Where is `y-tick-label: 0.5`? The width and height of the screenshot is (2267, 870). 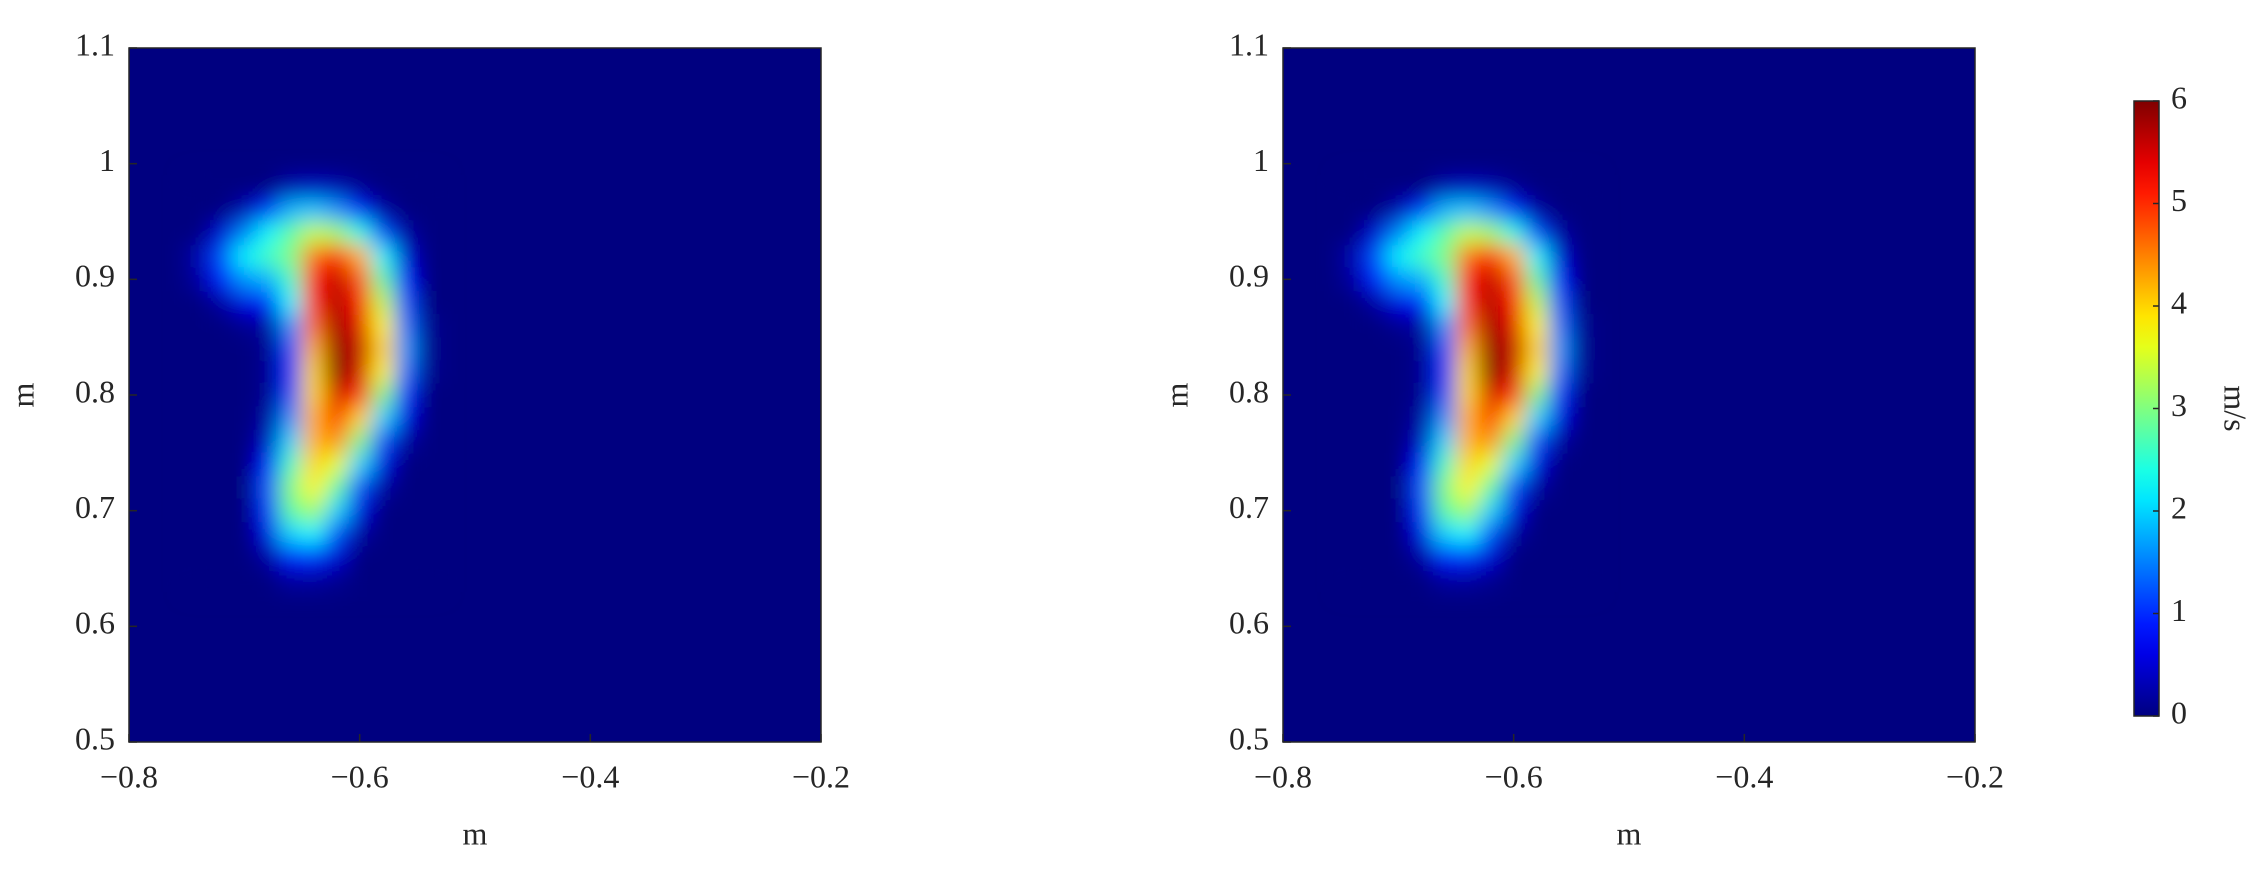
y-tick-label: 0.5 is located at coordinates (95, 738).